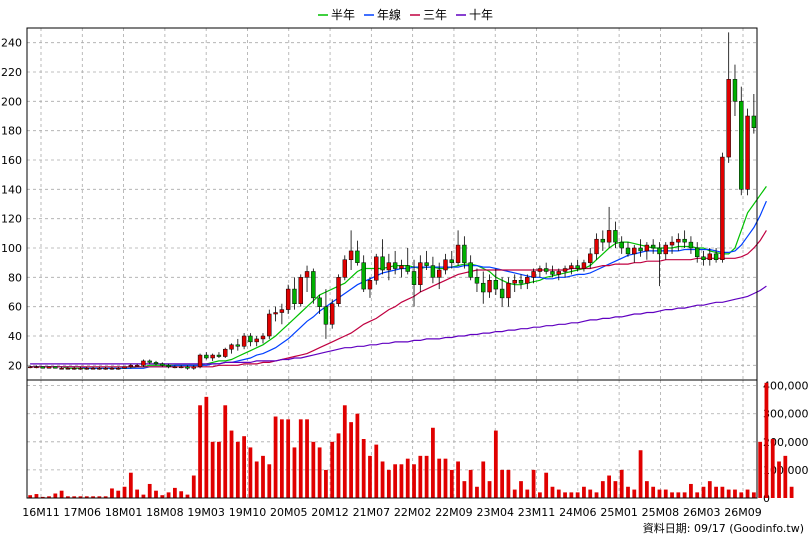 Image resolution: width=808 pixels, height=544 pixels. What do you see at coordinates (343, 15) in the screenshot?
I see `legend-label: 半年` at bounding box center [343, 15].